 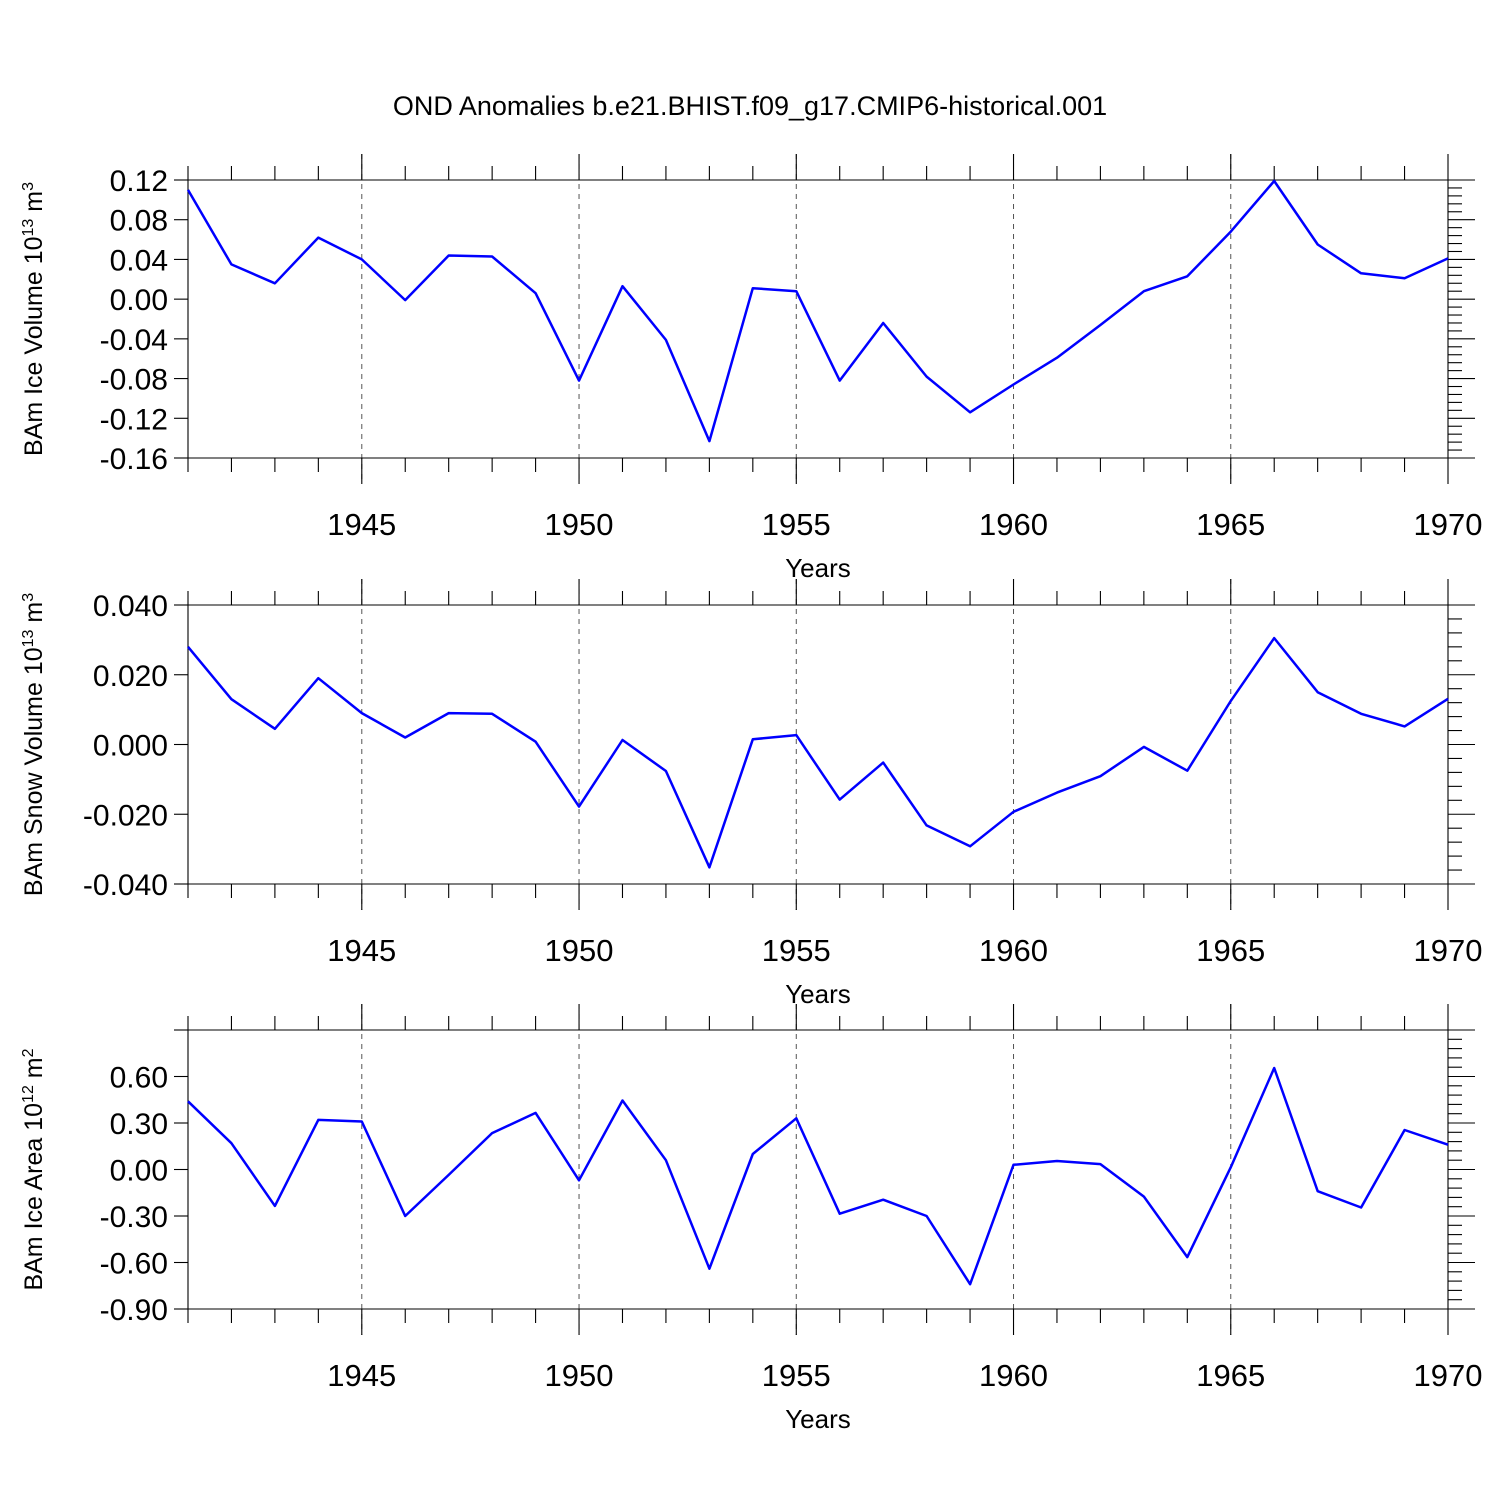 I want to click on y-tick-label: -0.60, so click(x=134, y=1264).